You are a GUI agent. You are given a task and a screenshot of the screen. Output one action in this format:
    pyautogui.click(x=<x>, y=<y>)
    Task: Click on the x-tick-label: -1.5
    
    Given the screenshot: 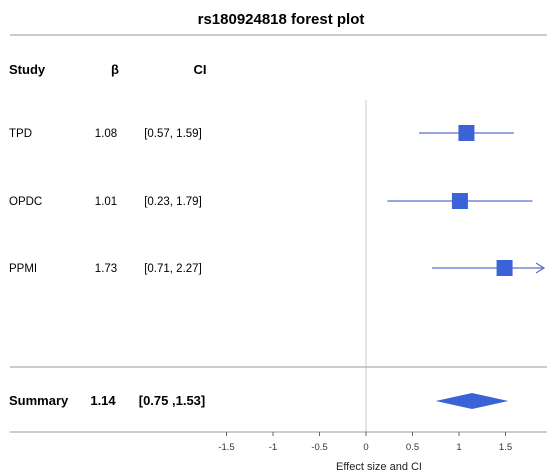 What is the action you would take?
    pyautogui.click(x=226, y=447)
    